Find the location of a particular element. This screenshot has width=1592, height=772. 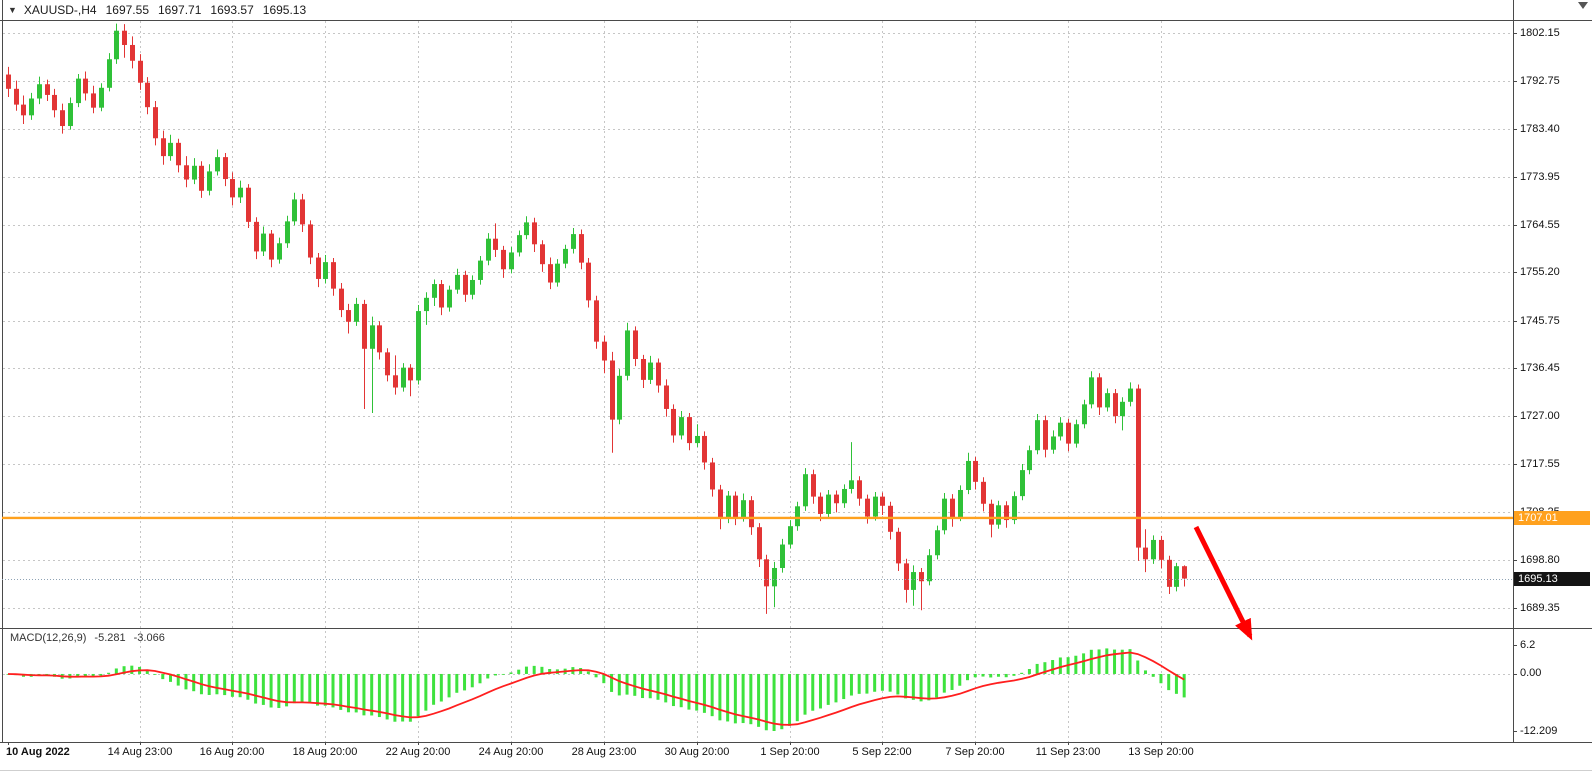

time-axis-label: 22 Aug 20:00 is located at coordinates (418, 752).